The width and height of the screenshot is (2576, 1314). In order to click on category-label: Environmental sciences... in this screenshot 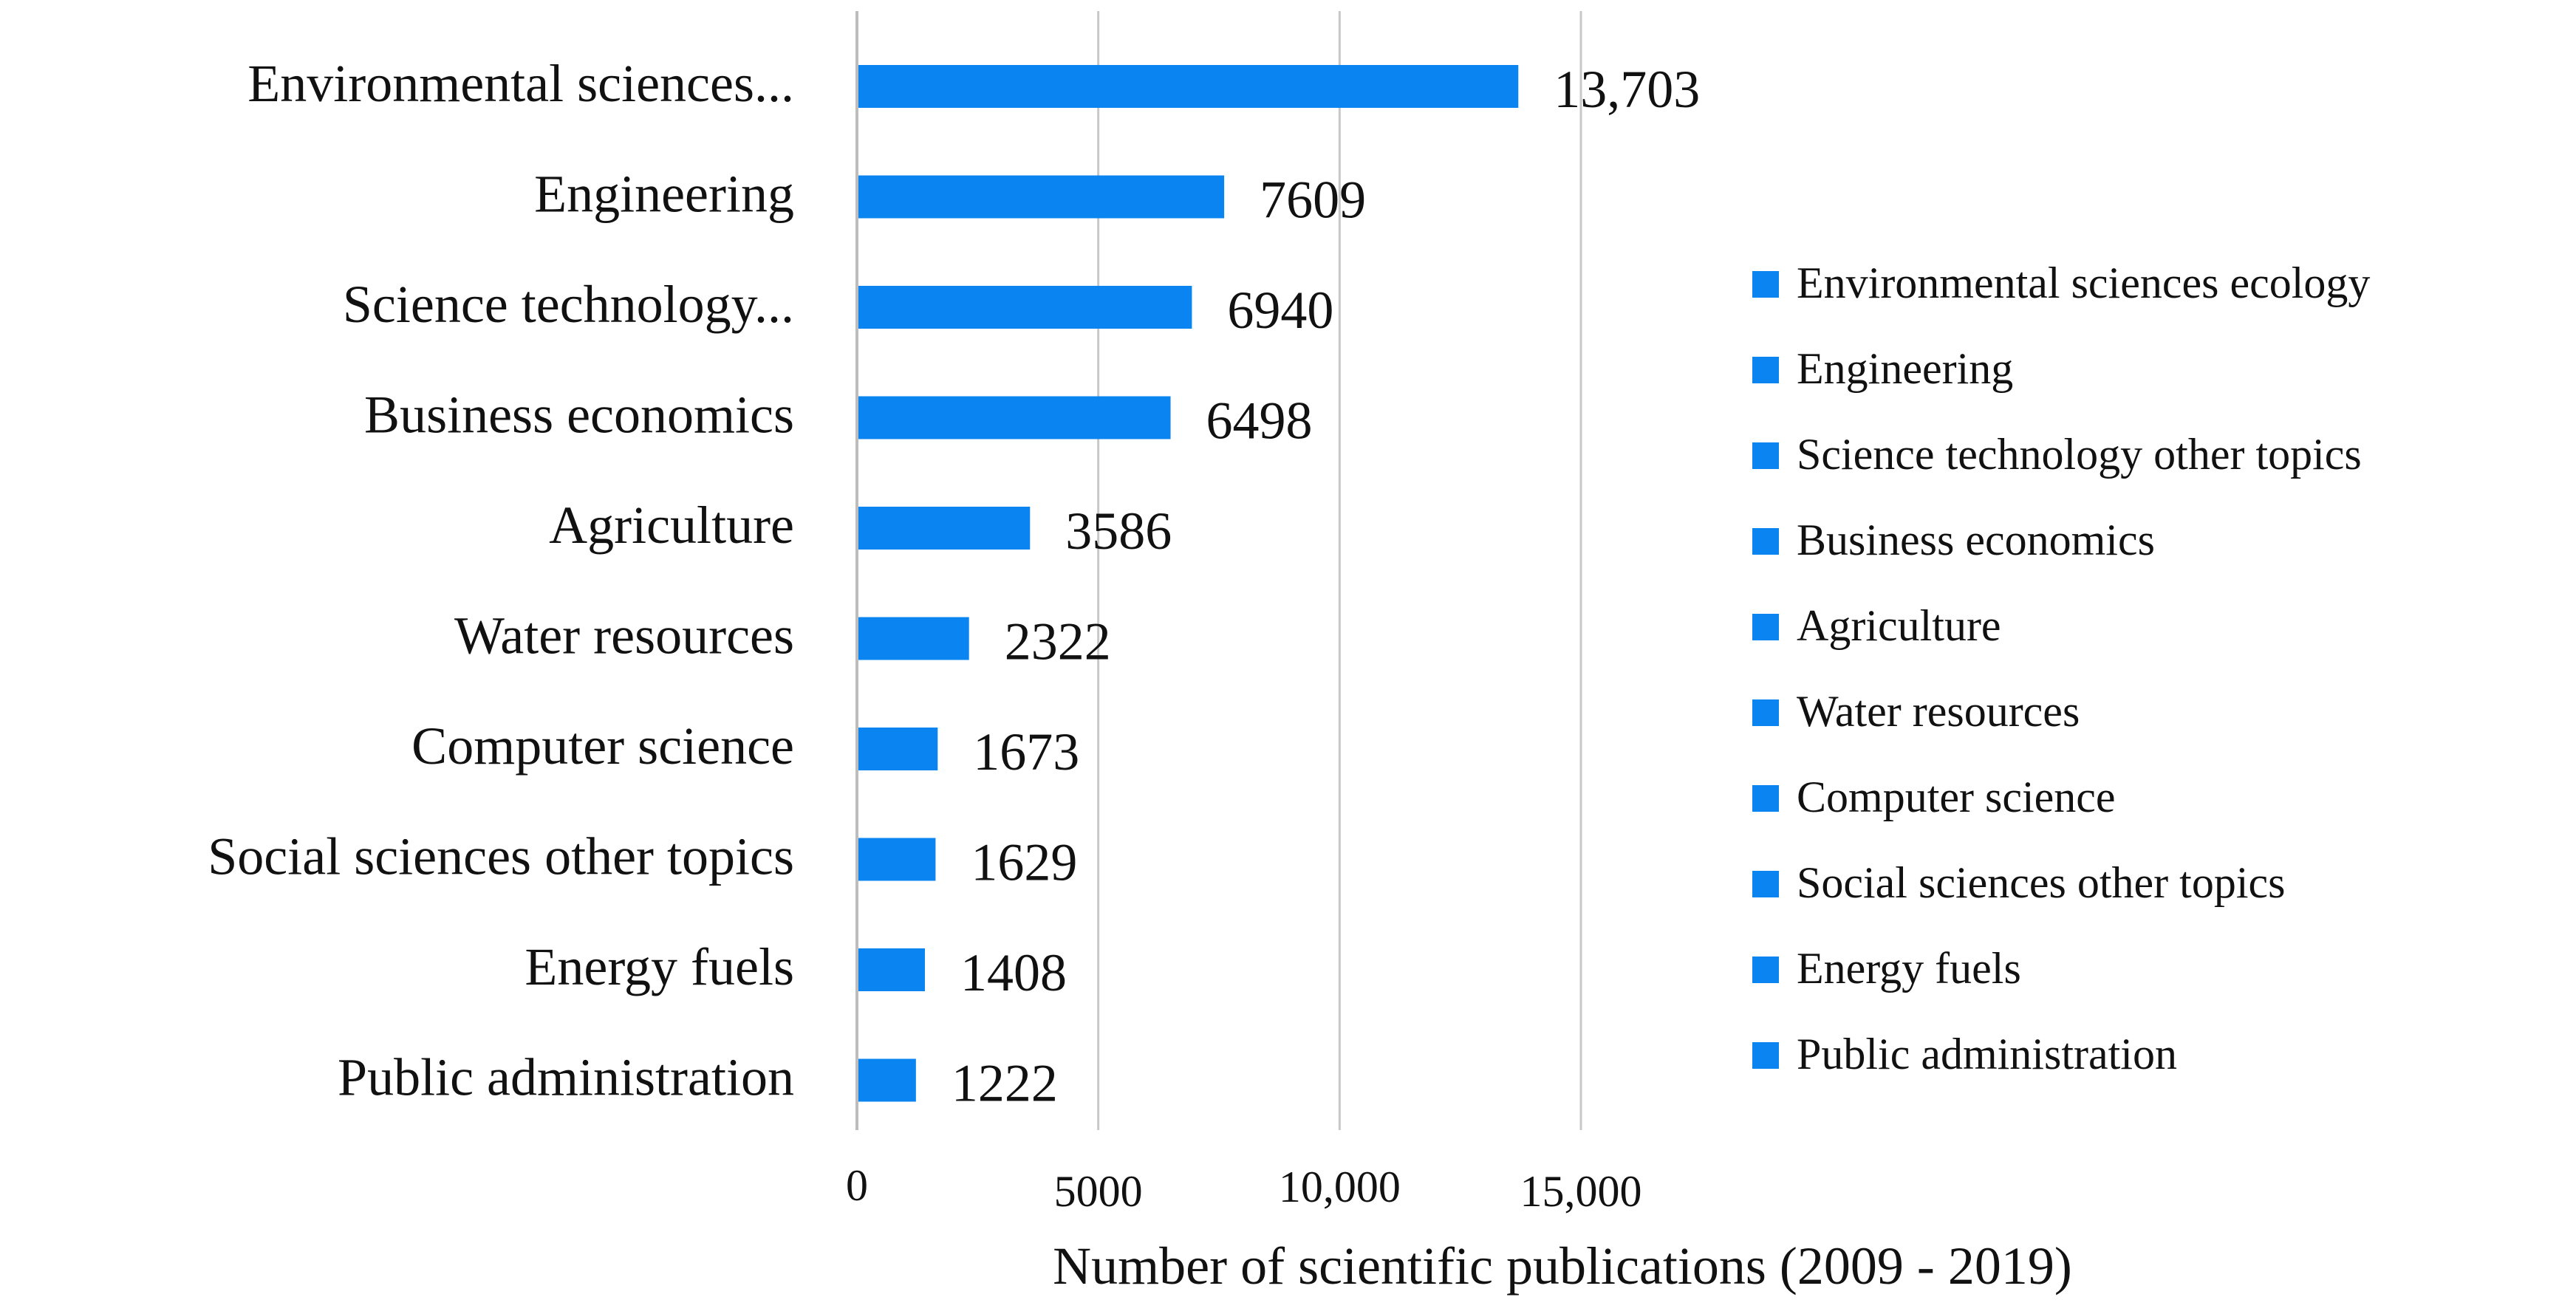, I will do `click(520, 83)`.